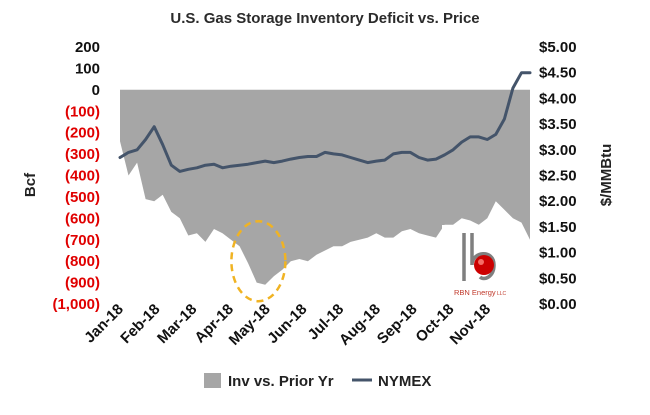  What do you see at coordinates (281, 381) in the screenshot?
I see `legend-label-inv: Inv vs. Prior Yr` at bounding box center [281, 381].